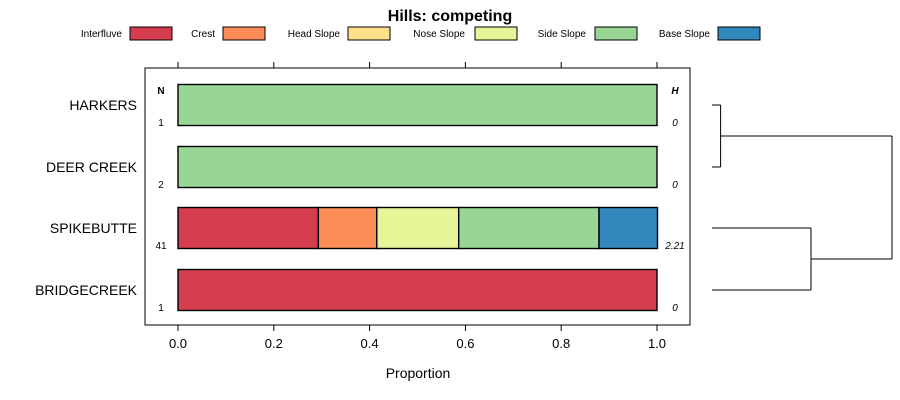 The image size is (900, 400). Describe the element at coordinates (675, 91) in the screenshot. I see `h-column-header: H` at that location.